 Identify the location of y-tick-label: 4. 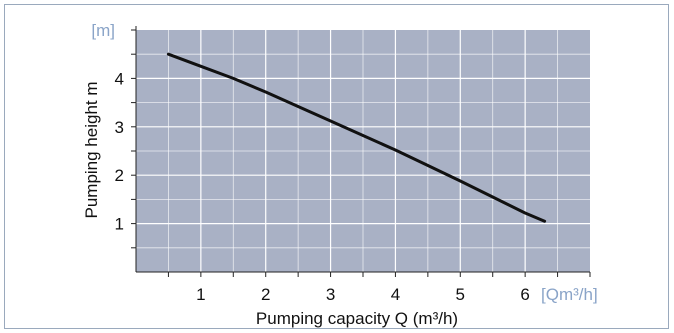
(119, 78).